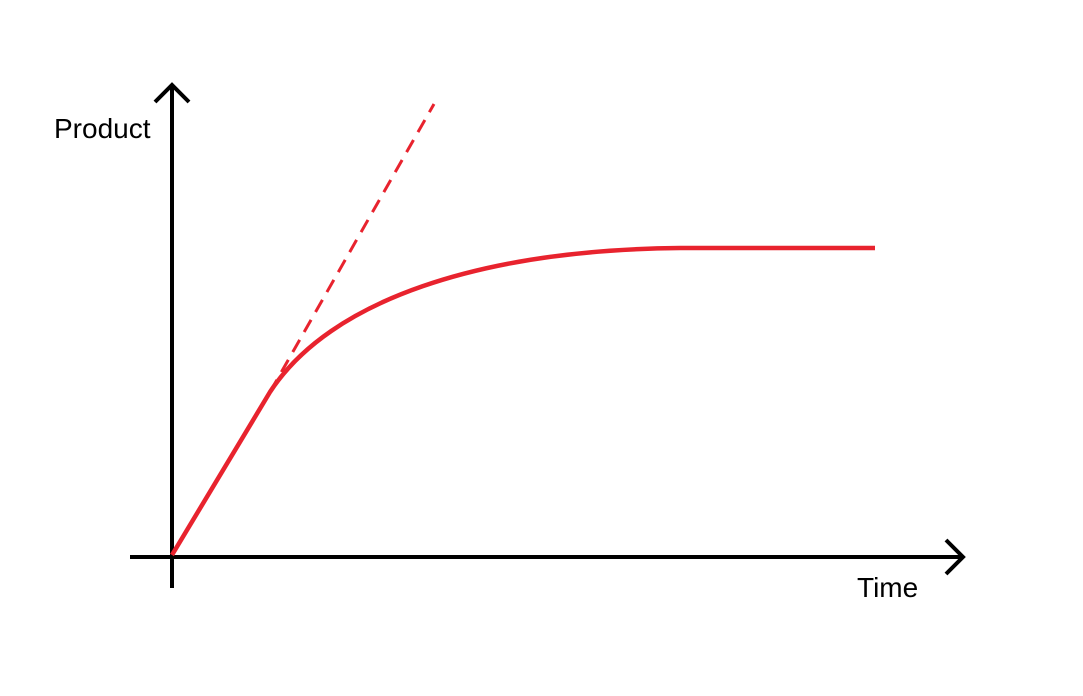 This screenshot has height=696, width=1083. What do you see at coordinates (887, 587) in the screenshot?
I see `x-axis-label: Time` at bounding box center [887, 587].